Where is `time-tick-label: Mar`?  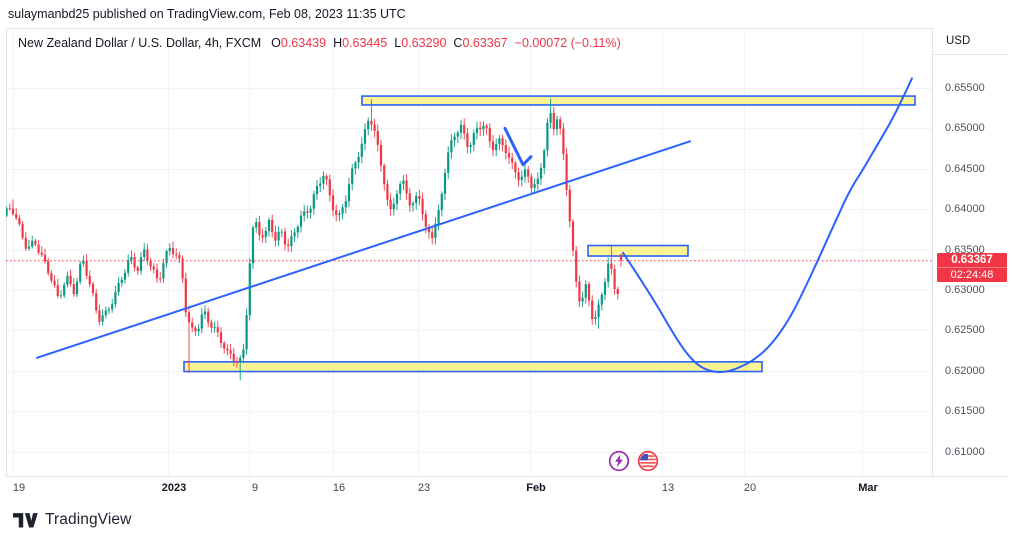
time-tick-label: Mar is located at coordinates (868, 488).